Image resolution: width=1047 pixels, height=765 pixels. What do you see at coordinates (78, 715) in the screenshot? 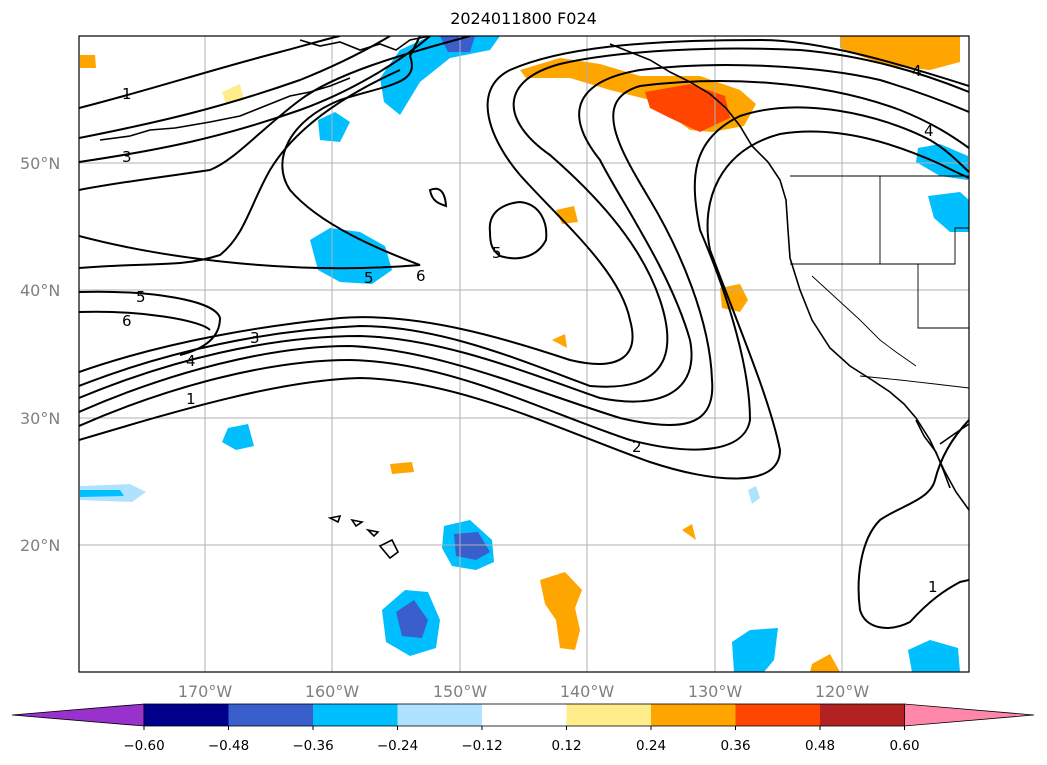
I see `colorbar-extend-low` at bounding box center [78, 715].